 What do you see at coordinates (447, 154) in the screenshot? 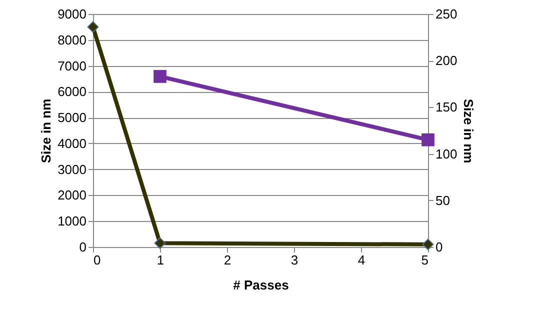
I see `y2-tick-label: 100` at bounding box center [447, 154].